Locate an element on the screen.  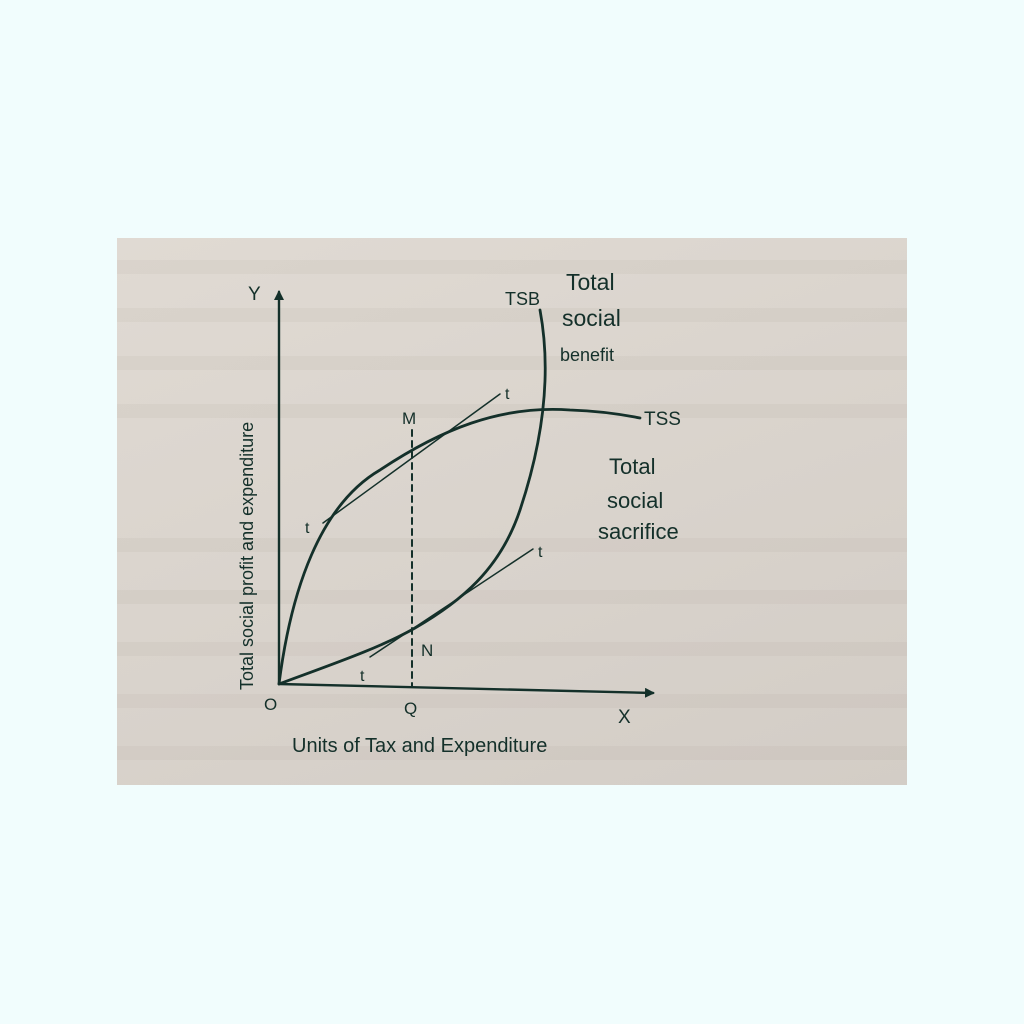
tsb-desc-line2: social is located at coordinates (591, 318).